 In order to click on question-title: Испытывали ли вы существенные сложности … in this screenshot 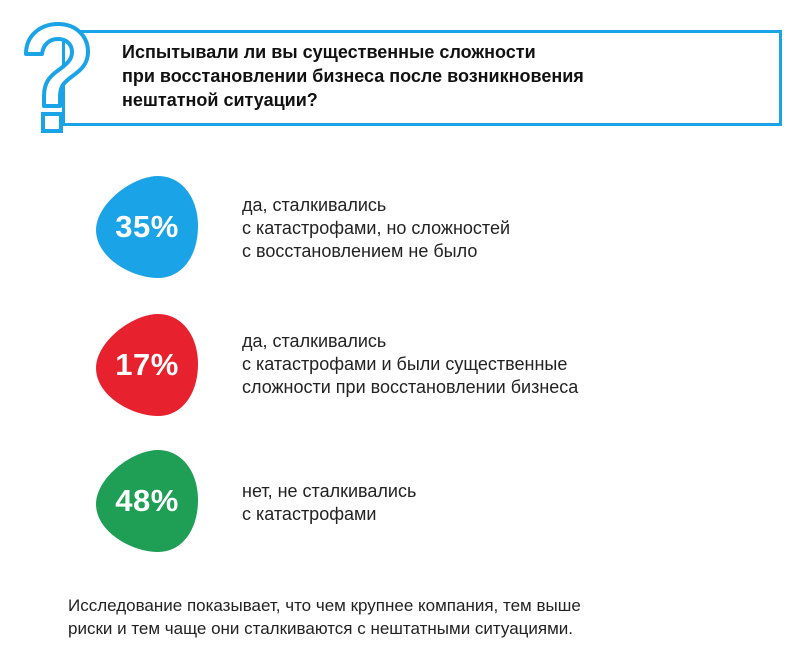, I will do `click(353, 76)`.